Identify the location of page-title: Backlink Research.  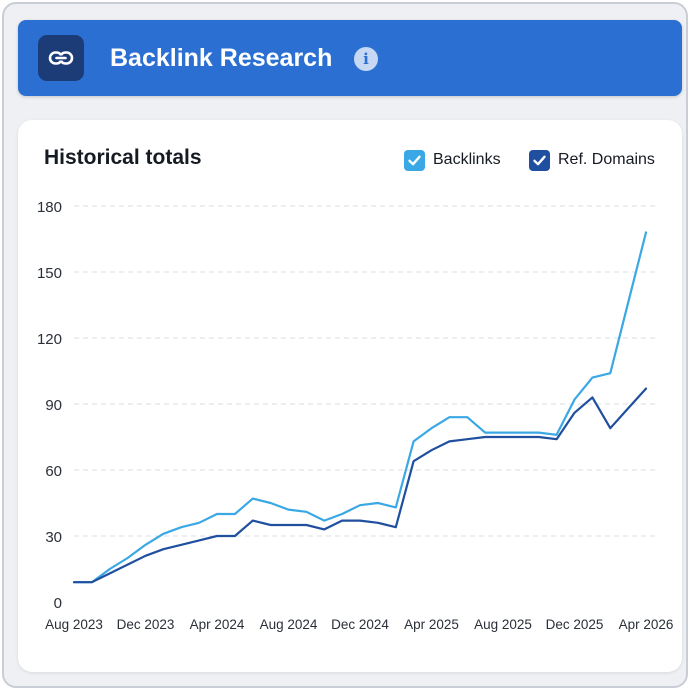
(221, 58).